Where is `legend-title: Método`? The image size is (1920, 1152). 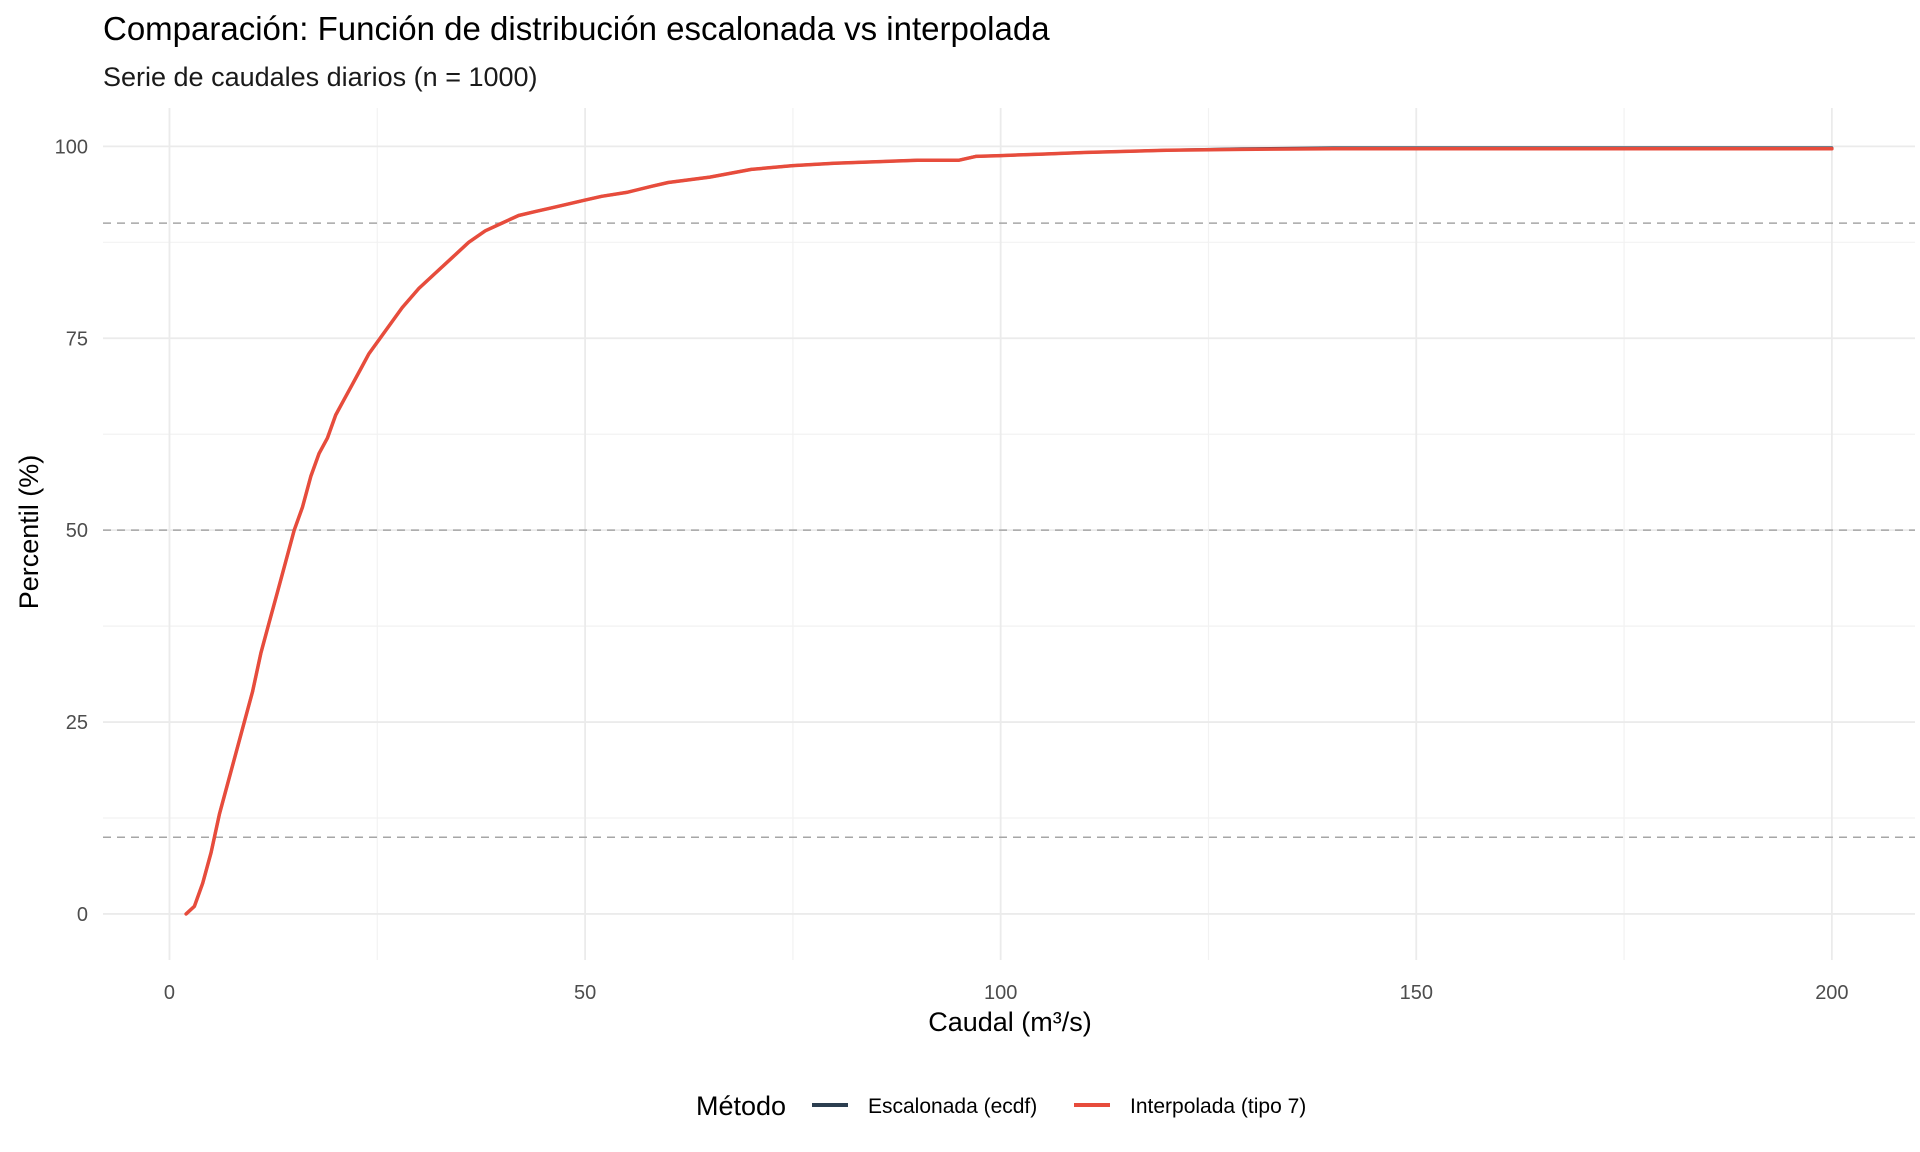 legend-title: Método is located at coordinates (741, 1106).